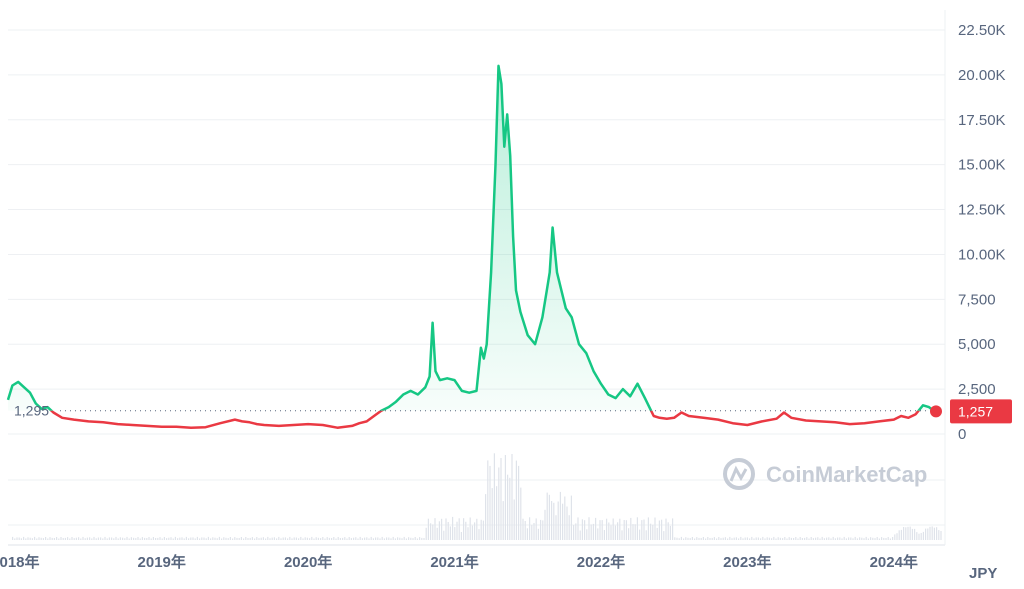 This screenshot has width=1024, height=589. Describe the element at coordinates (454, 562) in the screenshot. I see `x-tick-label: 2021年` at that location.